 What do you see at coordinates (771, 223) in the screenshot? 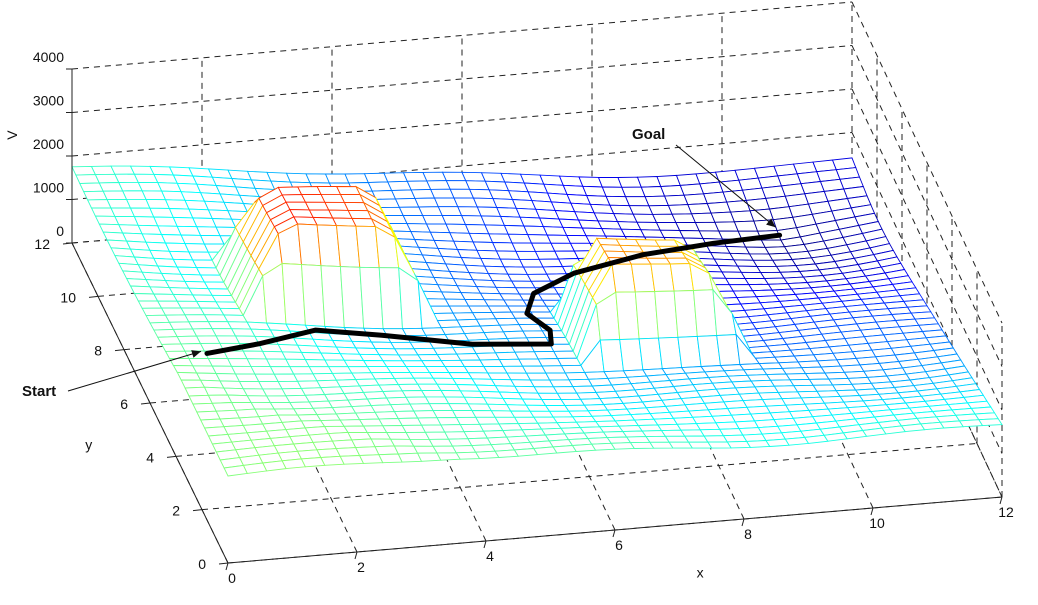
I see `goal-arrow-head` at bounding box center [771, 223].